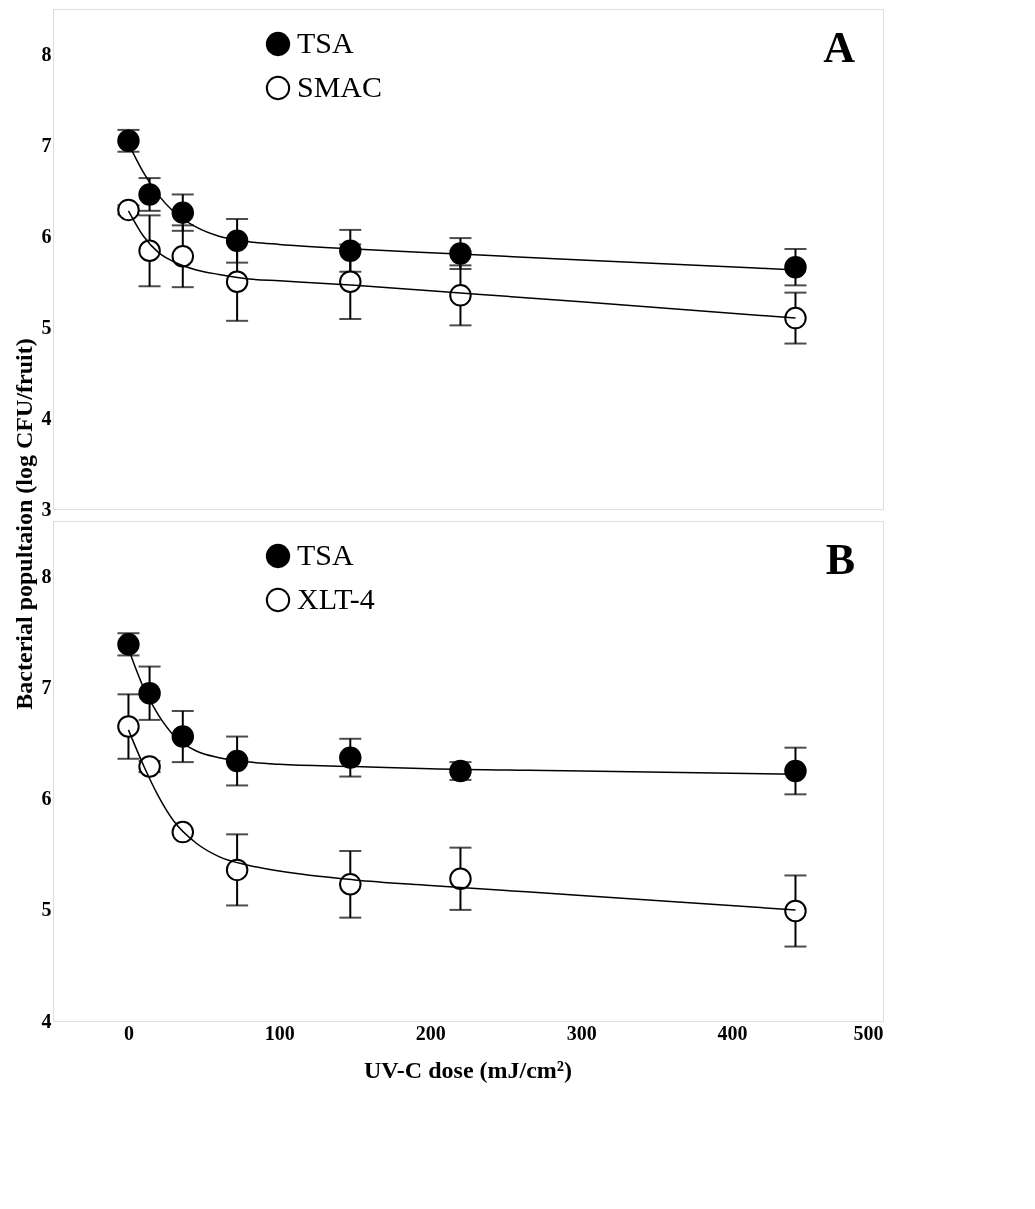 The width and height of the screenshot is (1035, 1209). What do you see at coordinates (46, 508) in the screenshot?
I see `y-tick-label: 3` at bounding box center [46, 508].